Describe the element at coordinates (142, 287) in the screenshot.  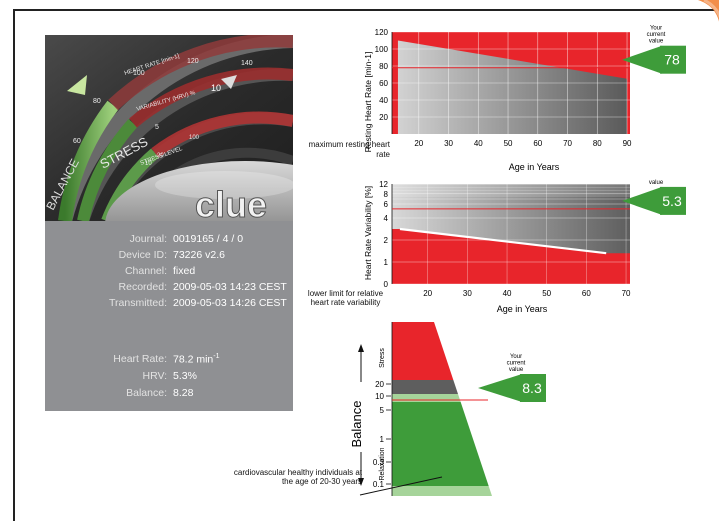
I see `info-label: Recorded:` at that location.